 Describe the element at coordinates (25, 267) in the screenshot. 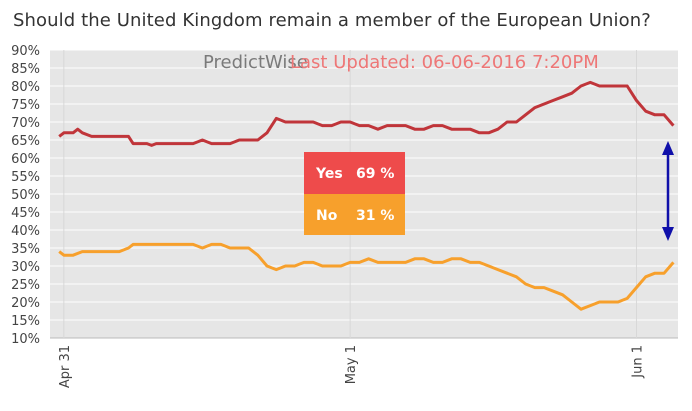

I see `y-tick-label: 30%` at that location.